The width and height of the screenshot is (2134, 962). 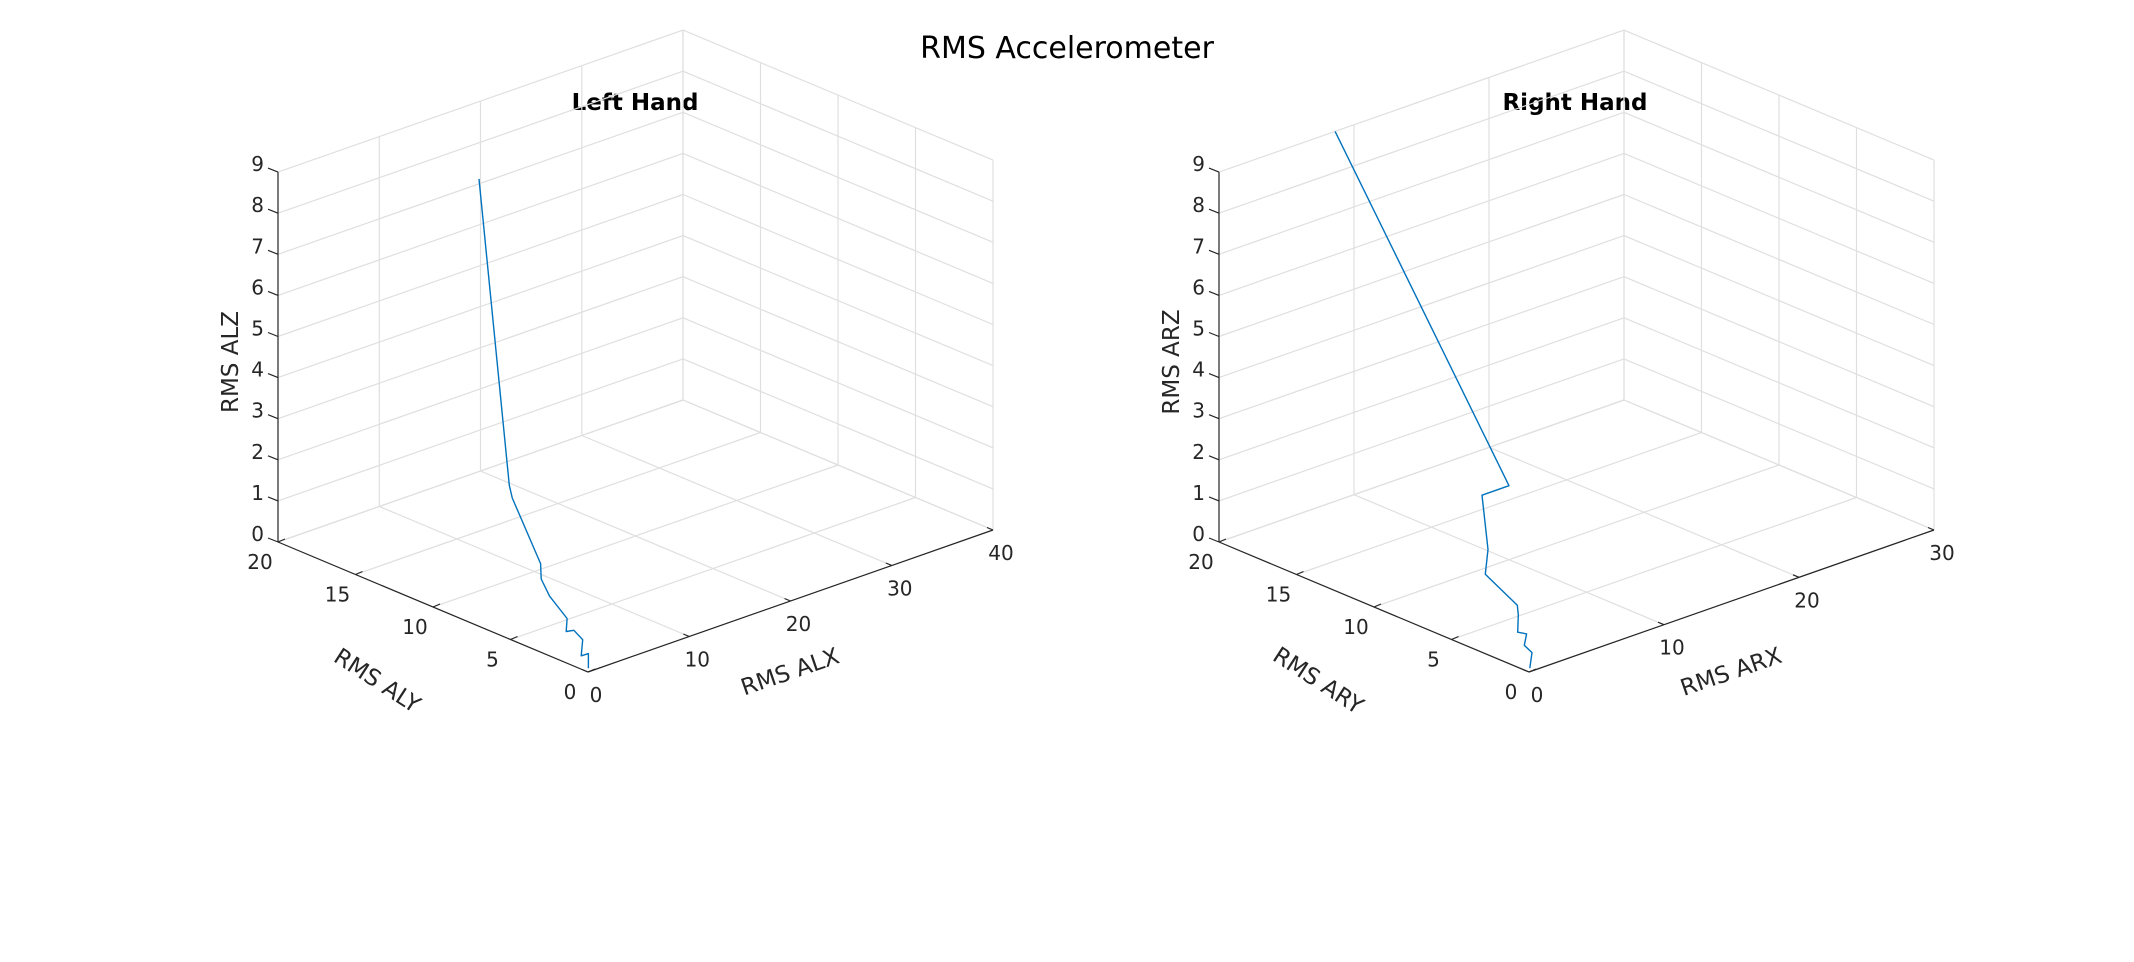 What do you see at coordinates (1574, 103) in the screenshot?
I see `right-hand-title: Right Hand` at bounding box center [1574, 103].